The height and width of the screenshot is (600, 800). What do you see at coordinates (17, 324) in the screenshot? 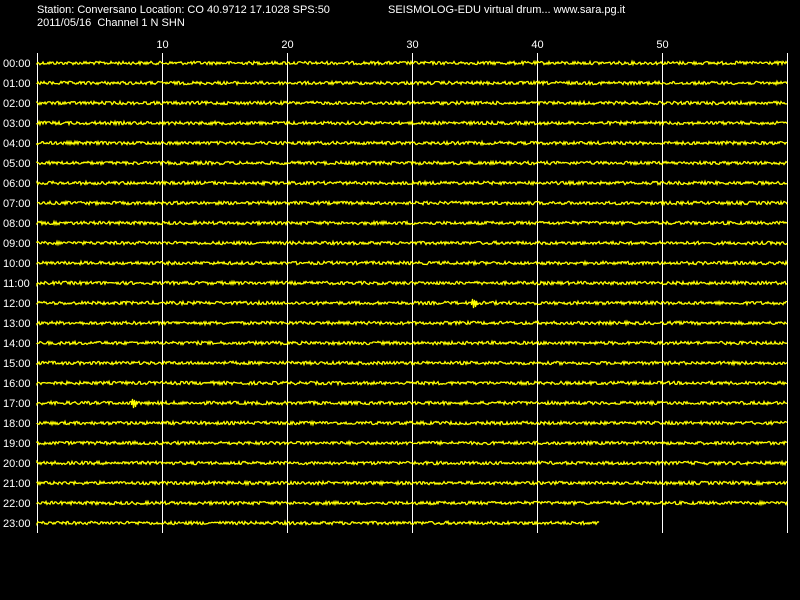
I see `hour-label: 13:00` at bounding box center [17, 324].